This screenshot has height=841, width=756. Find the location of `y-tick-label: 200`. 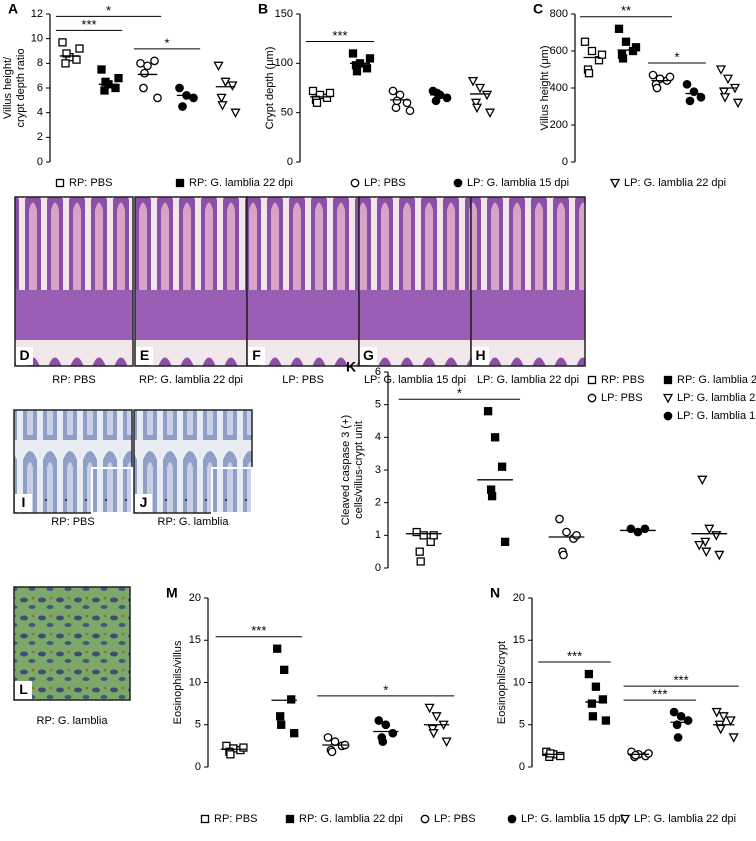

y-tick-label: 200 is located at coordinates (559, 125).